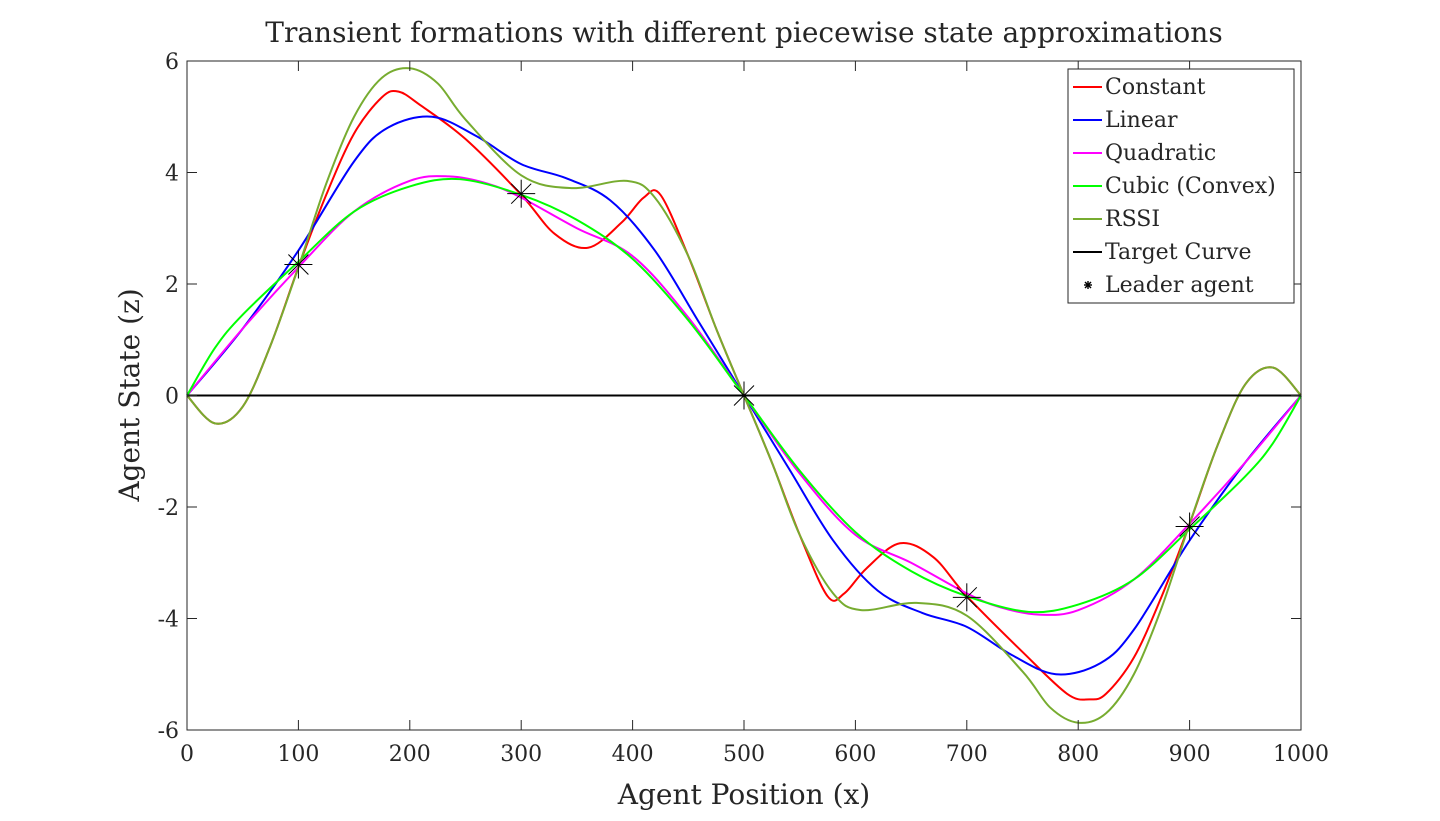 This screenshot has width=1440, height=821. Describe the element at coordinates (1160, 153) in the screenshot. I see `legend-label: Quadratic` at that location.